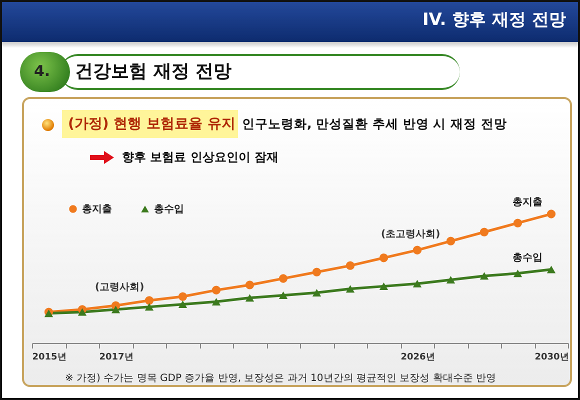  I want to click on text: ※ 가정) 수가는 명목 GDP 증가율 반영, 보장성은 과거 10년간의 평균적인 보장성 확대수준 반영, so click(280, 378).